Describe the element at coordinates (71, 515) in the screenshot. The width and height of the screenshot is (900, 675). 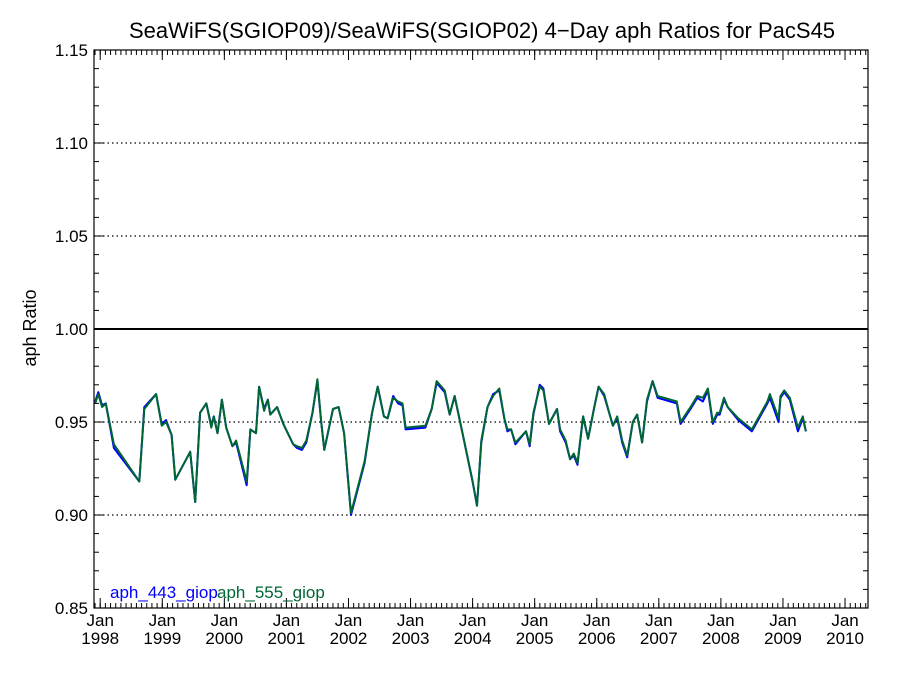
I see `y-tick-label: 0.90` at that location.